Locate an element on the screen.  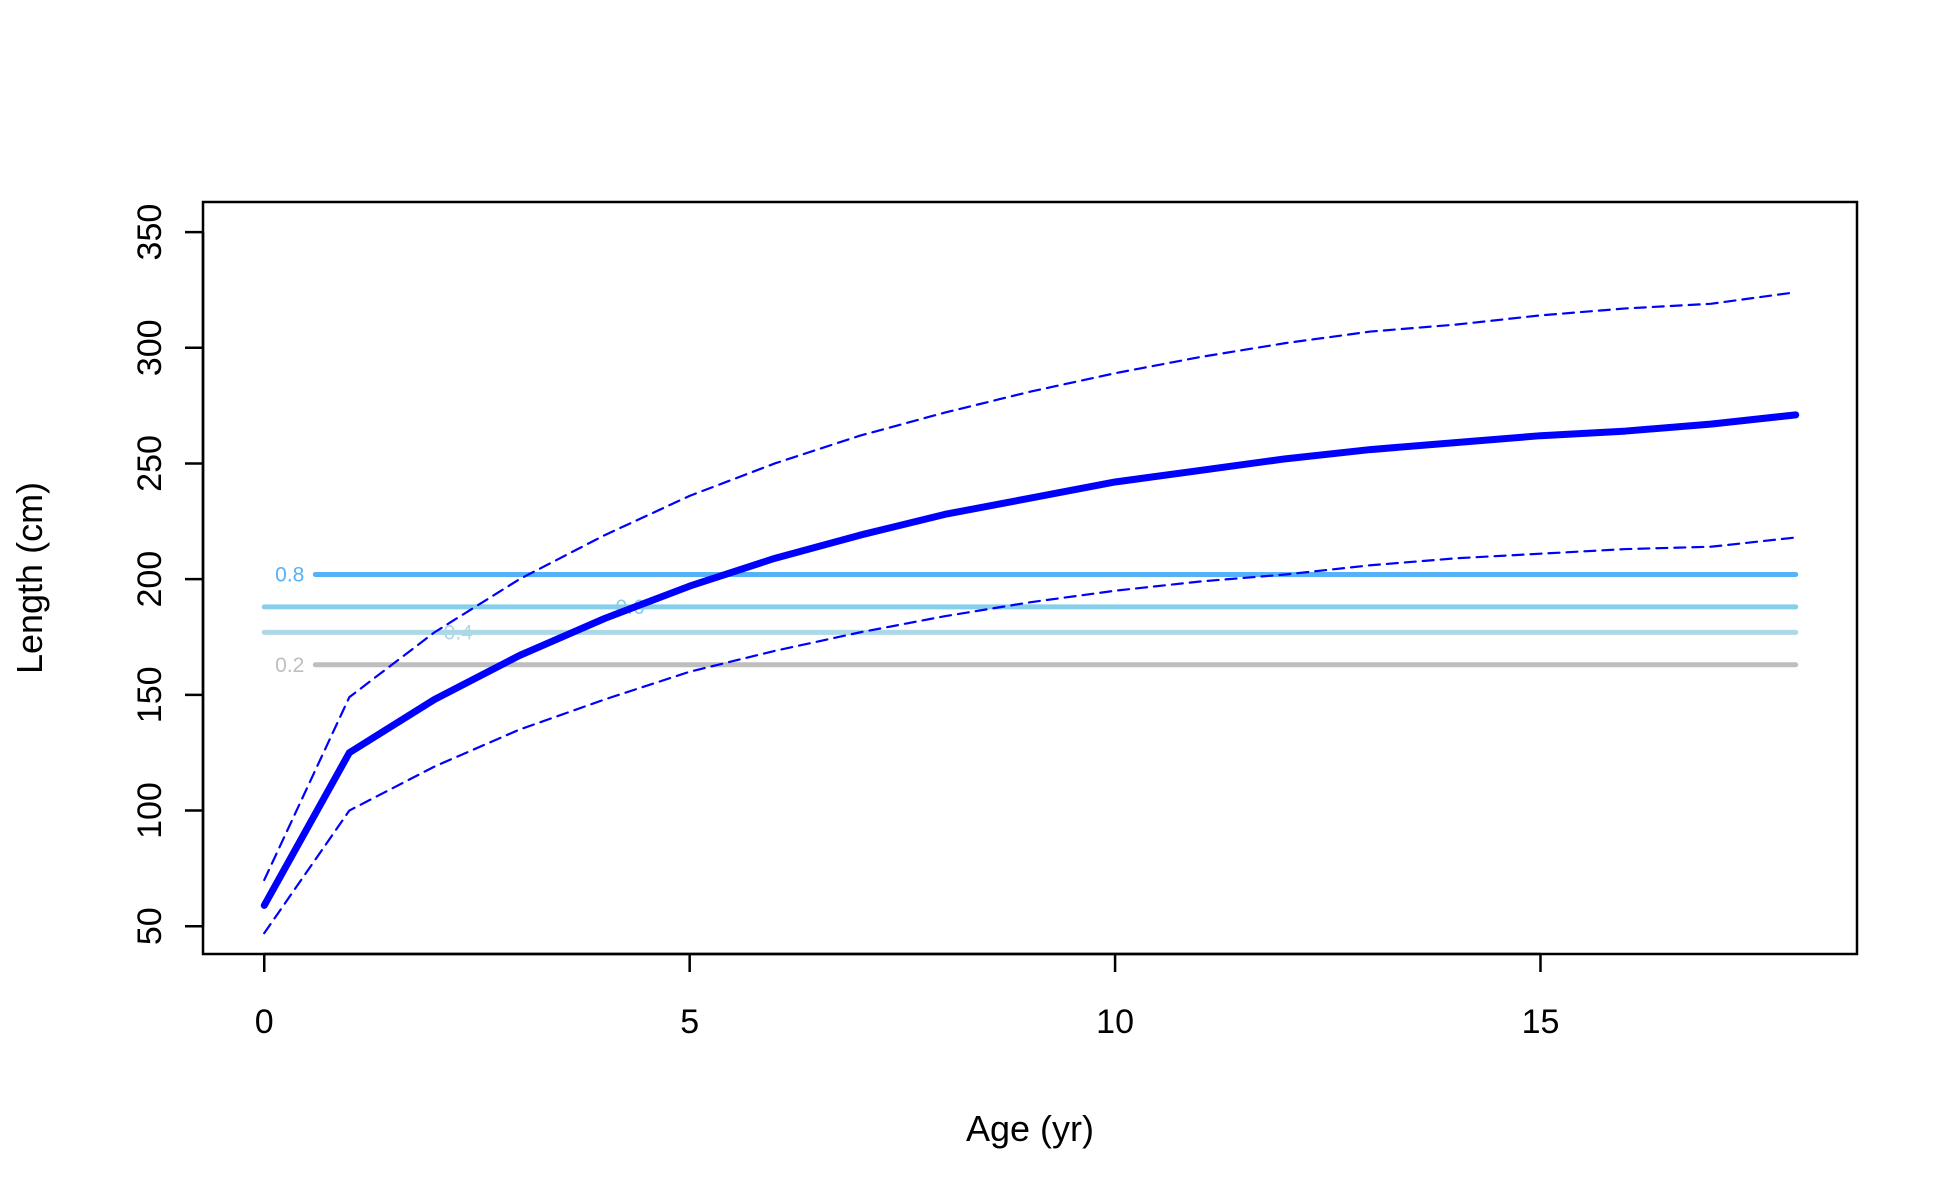
y-axis: 50 100 150 200 250 300 350 is located at coordinates (168, 574).